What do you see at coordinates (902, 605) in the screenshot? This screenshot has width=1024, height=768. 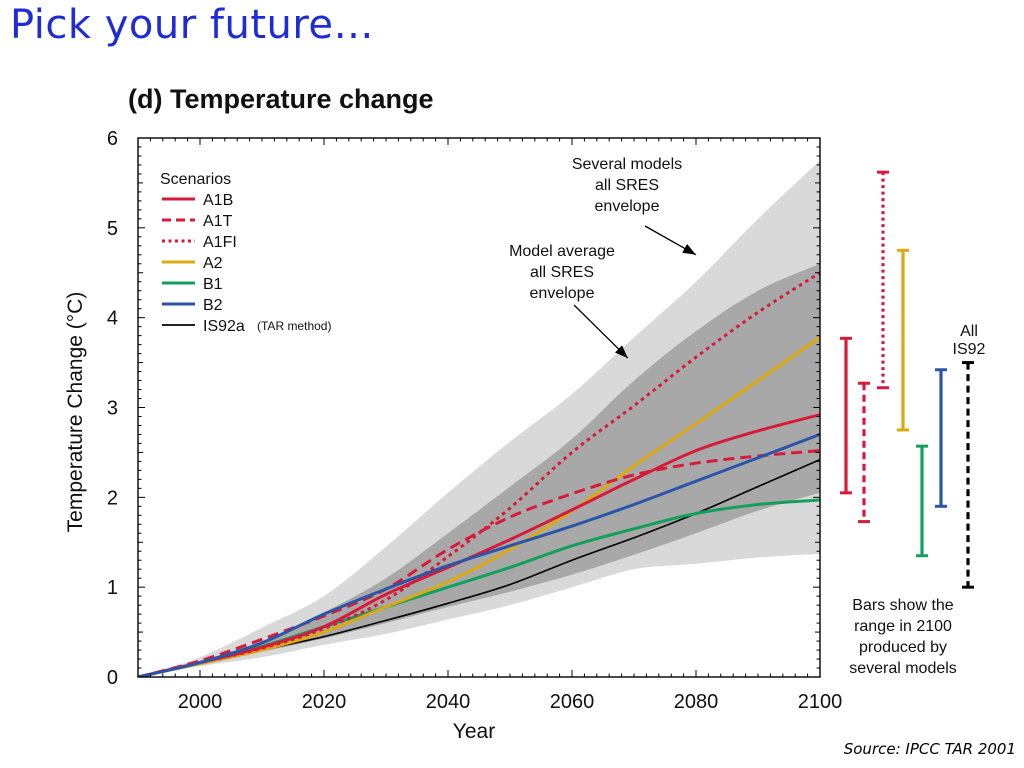 I see `range-bars-note: Bars show the` at bounding box center [902, 605].